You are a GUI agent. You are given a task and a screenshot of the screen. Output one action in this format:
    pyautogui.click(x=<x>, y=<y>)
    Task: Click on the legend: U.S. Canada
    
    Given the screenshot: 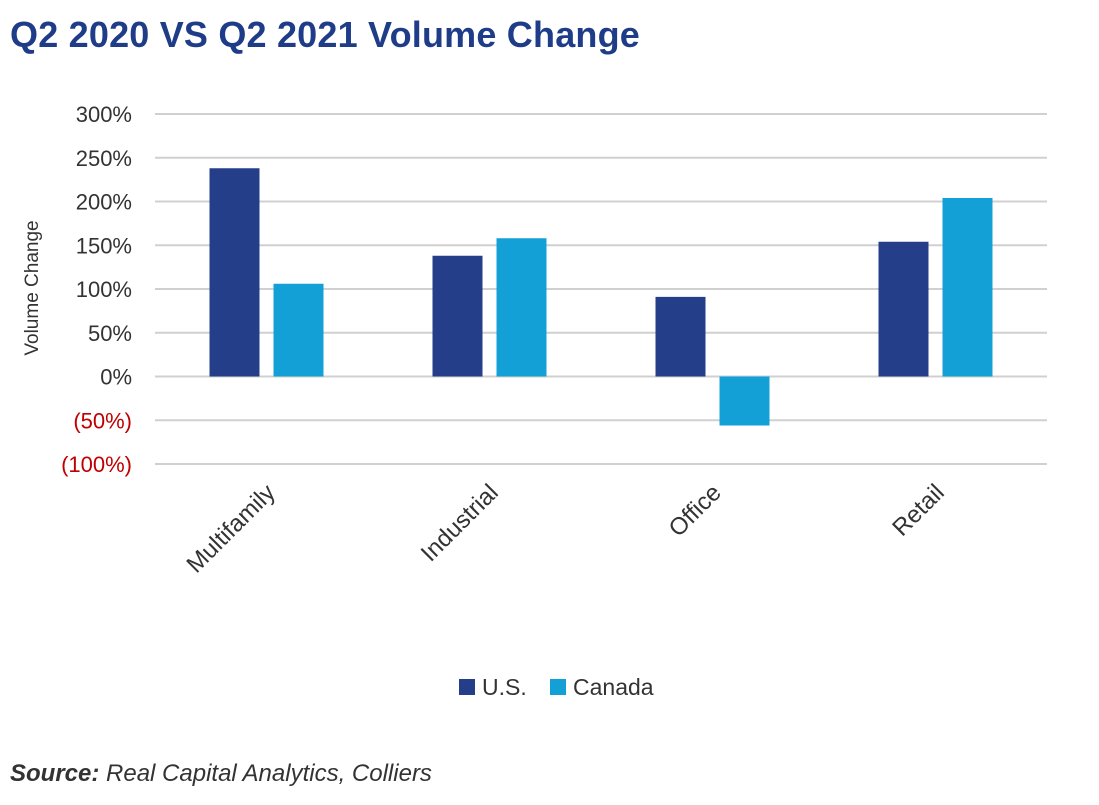 What is the action you would take?
    pyautogui.click(x=556, y=687)
    